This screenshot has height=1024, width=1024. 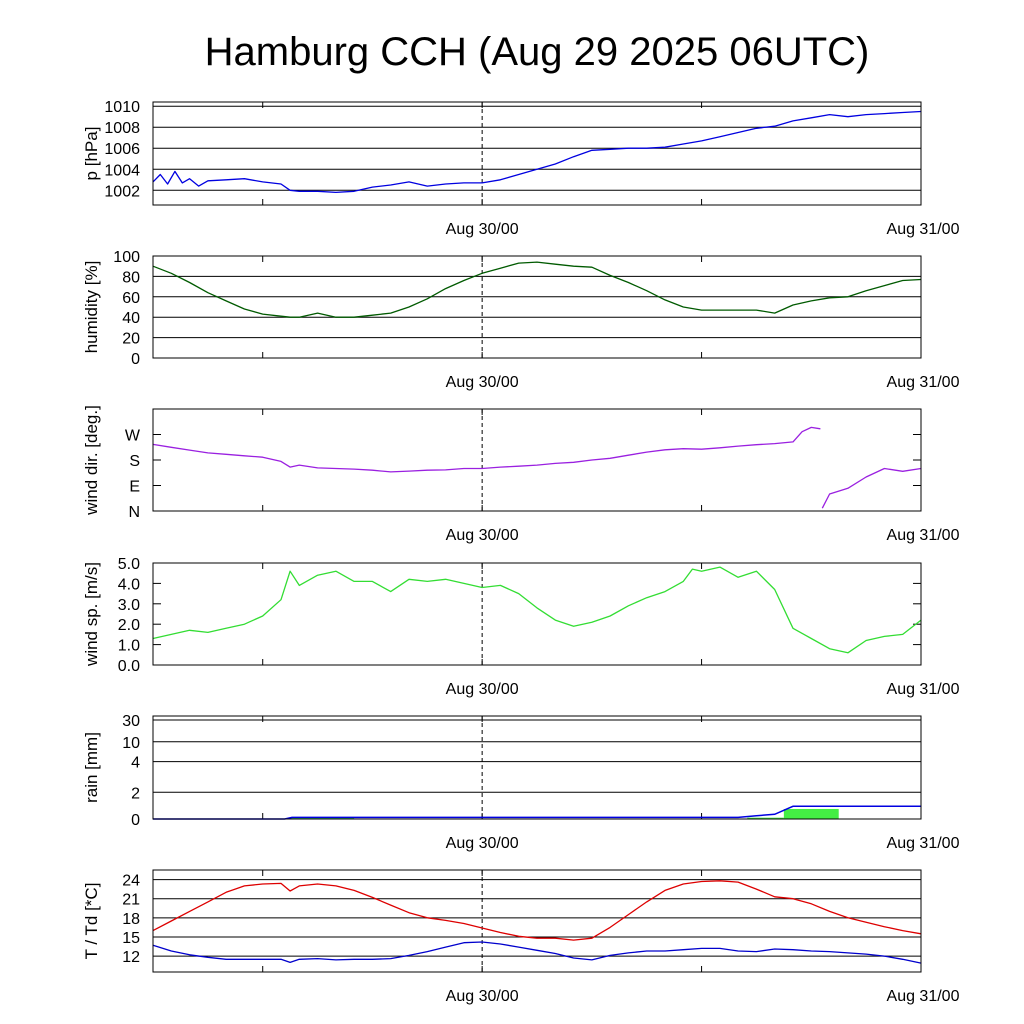 I want to click on rain-panel: 0 2 4 10 30 Aug 30/00 Aug 31/00 rain [mm], so click(x=521, y=782).